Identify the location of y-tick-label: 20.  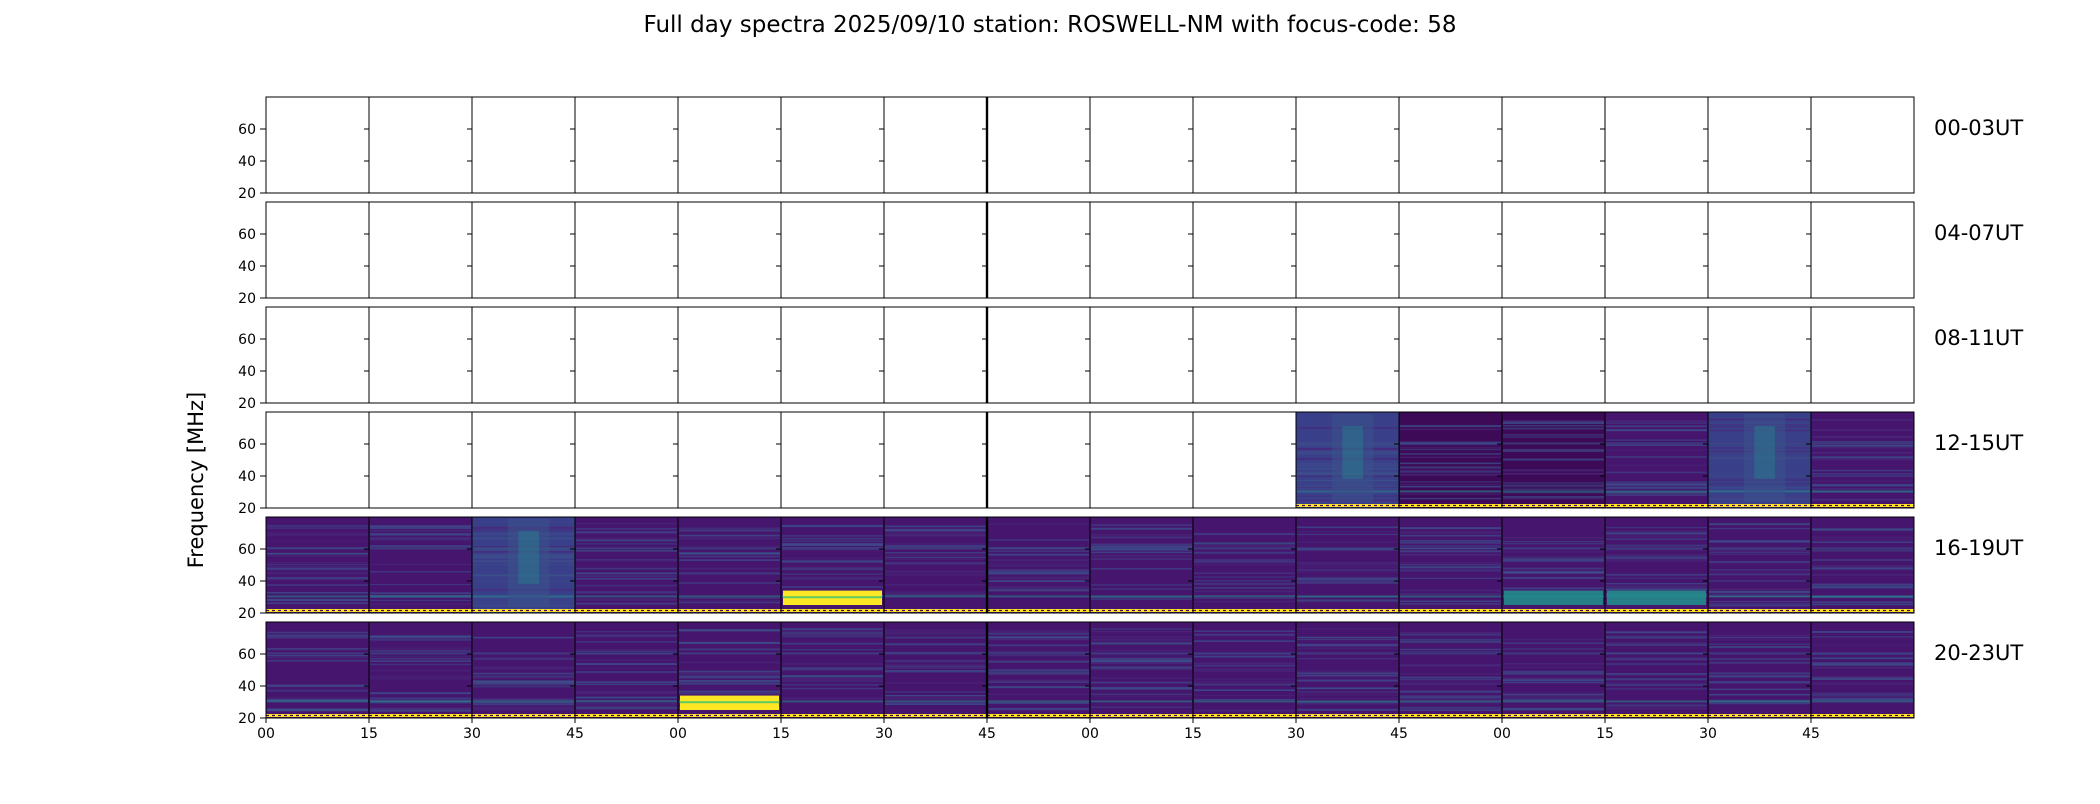
(247, 299).